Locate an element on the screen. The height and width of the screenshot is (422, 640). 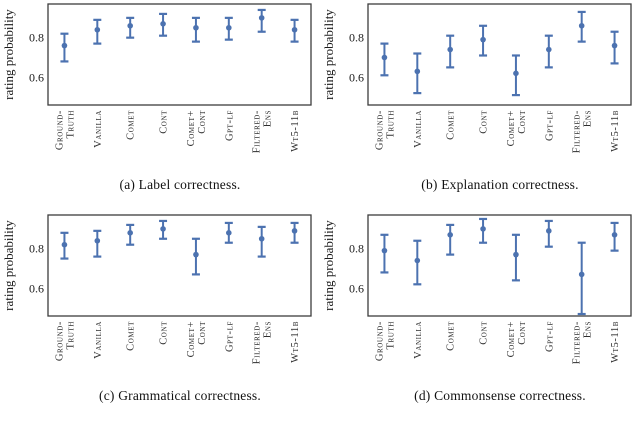
subplot-caption-a: (a) Label correctness. is located at coordinates (180, 184).